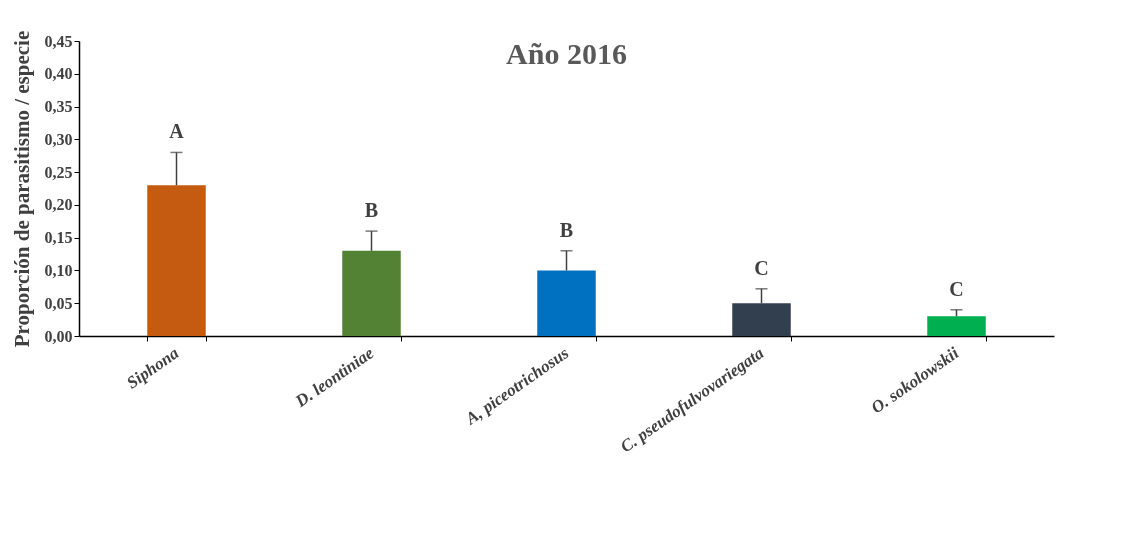 Image resolution: width=1123 pixels, height=546 pixels. Describe the element at coordinates (21, 189) in the screenshot. I see `y-axis-title: Proporción de parasitismo / especie` at that location.